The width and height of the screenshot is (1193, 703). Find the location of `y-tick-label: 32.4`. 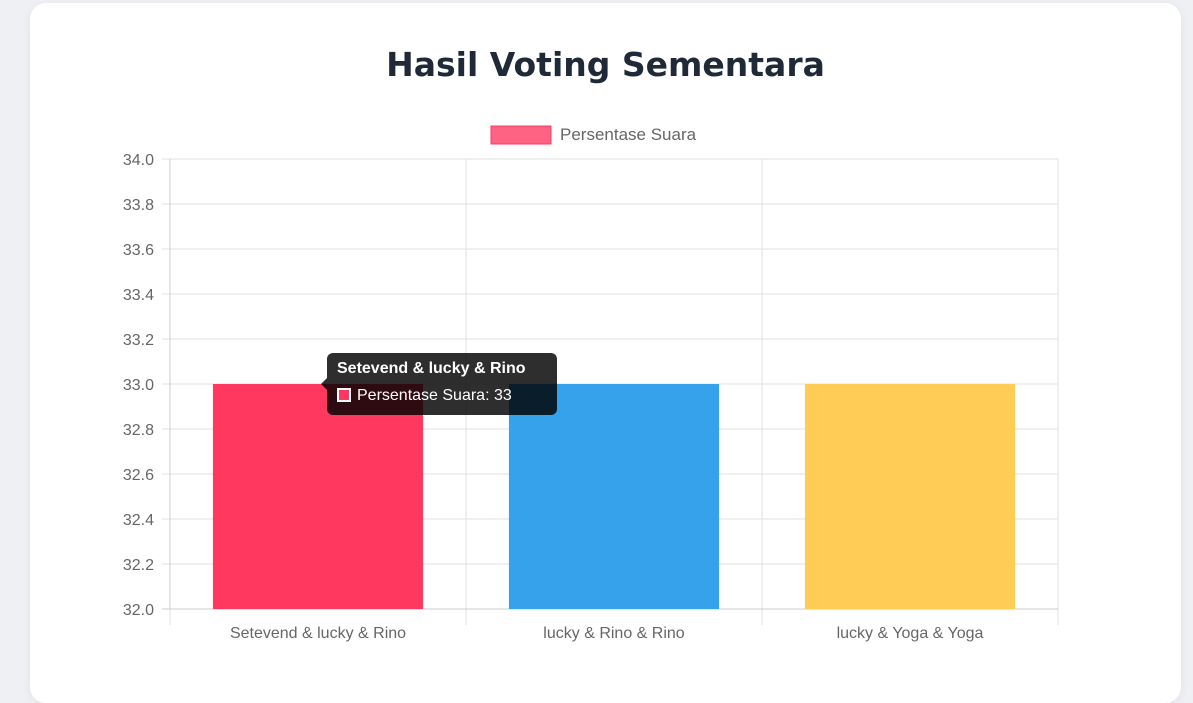

y-tick-label: 32.4 is located at coordinates (138, 520).